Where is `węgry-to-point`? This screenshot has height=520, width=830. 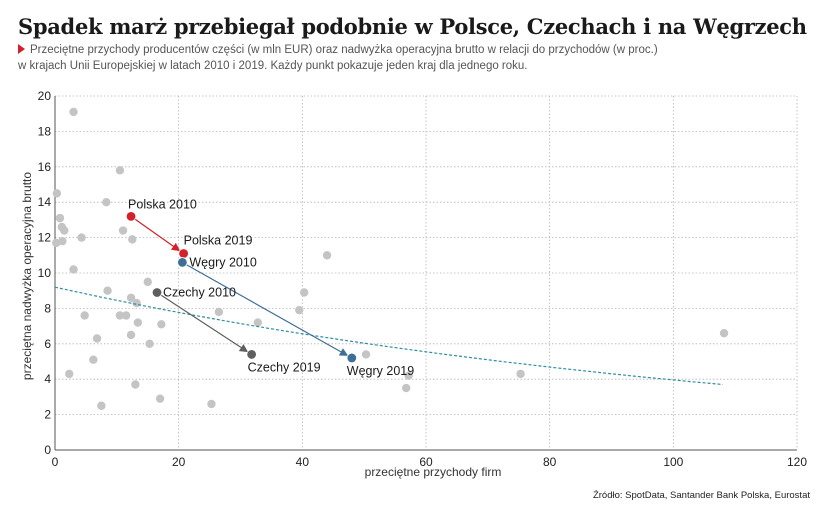 węgry-to-point is located at coordinates (352, 358).